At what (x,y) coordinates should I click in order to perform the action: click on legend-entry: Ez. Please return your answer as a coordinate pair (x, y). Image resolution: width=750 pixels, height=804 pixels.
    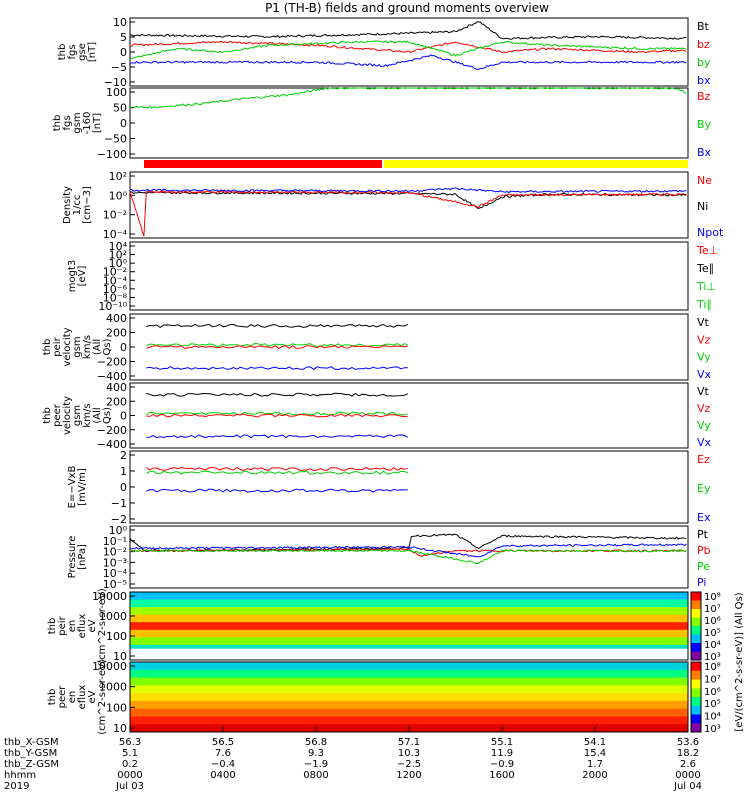
    Looking at the image, I should click on (703, 459).